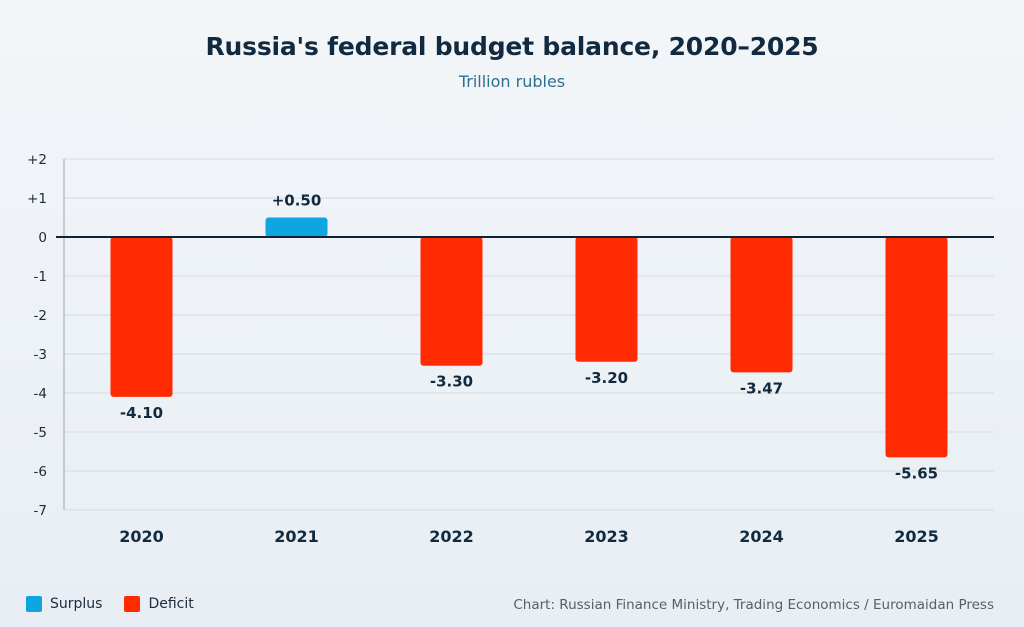 The height and width of the screenshot is (627, 1024). Describe the element at coordinates (451, 382) in the screenshot. I see `bar-value-label: -3.30` at that location.